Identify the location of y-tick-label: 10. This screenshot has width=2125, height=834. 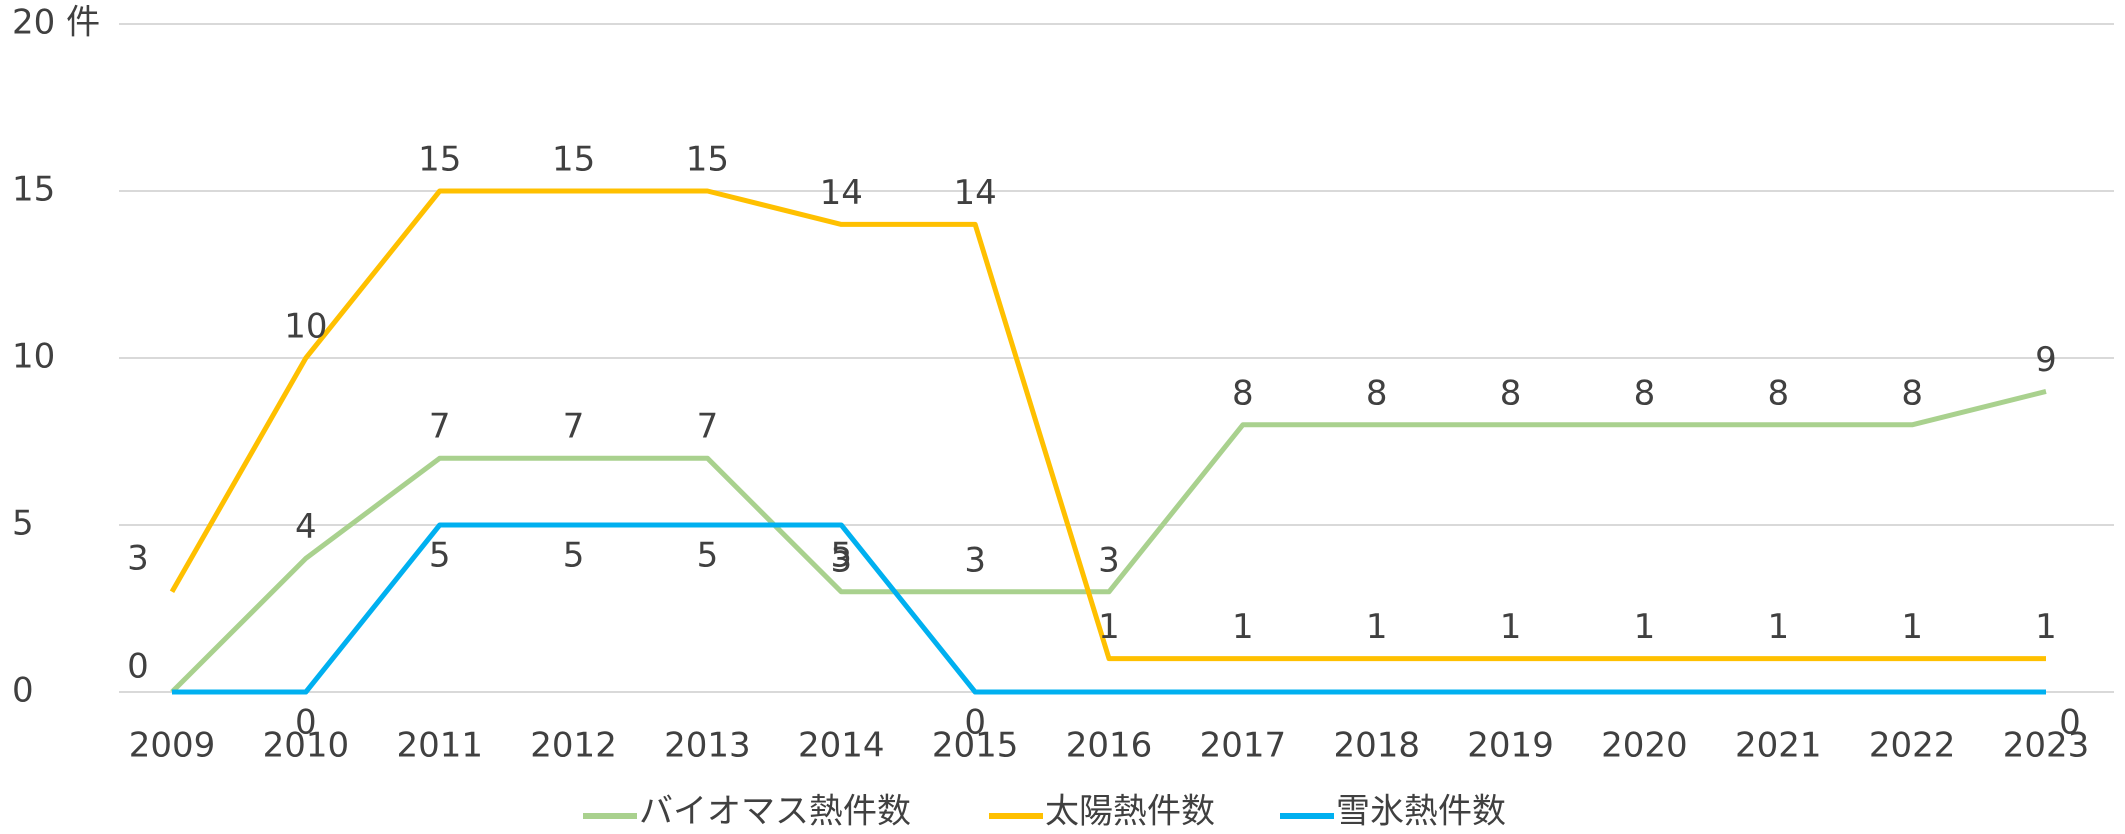
(33, 357).